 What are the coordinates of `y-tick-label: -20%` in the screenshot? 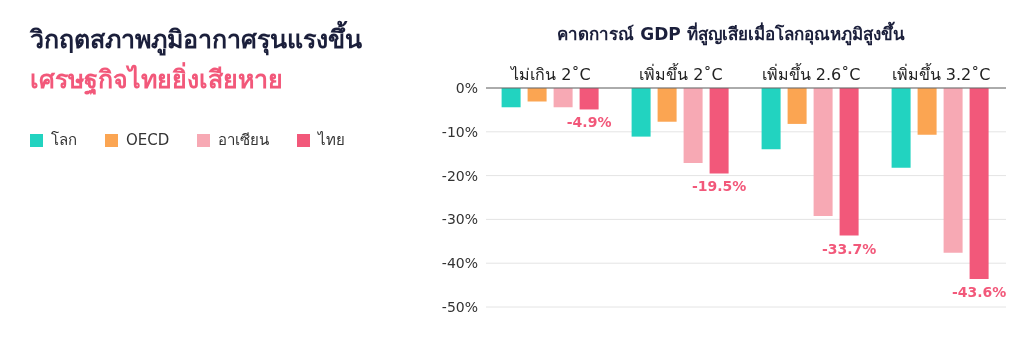 It's located at (459, 175).